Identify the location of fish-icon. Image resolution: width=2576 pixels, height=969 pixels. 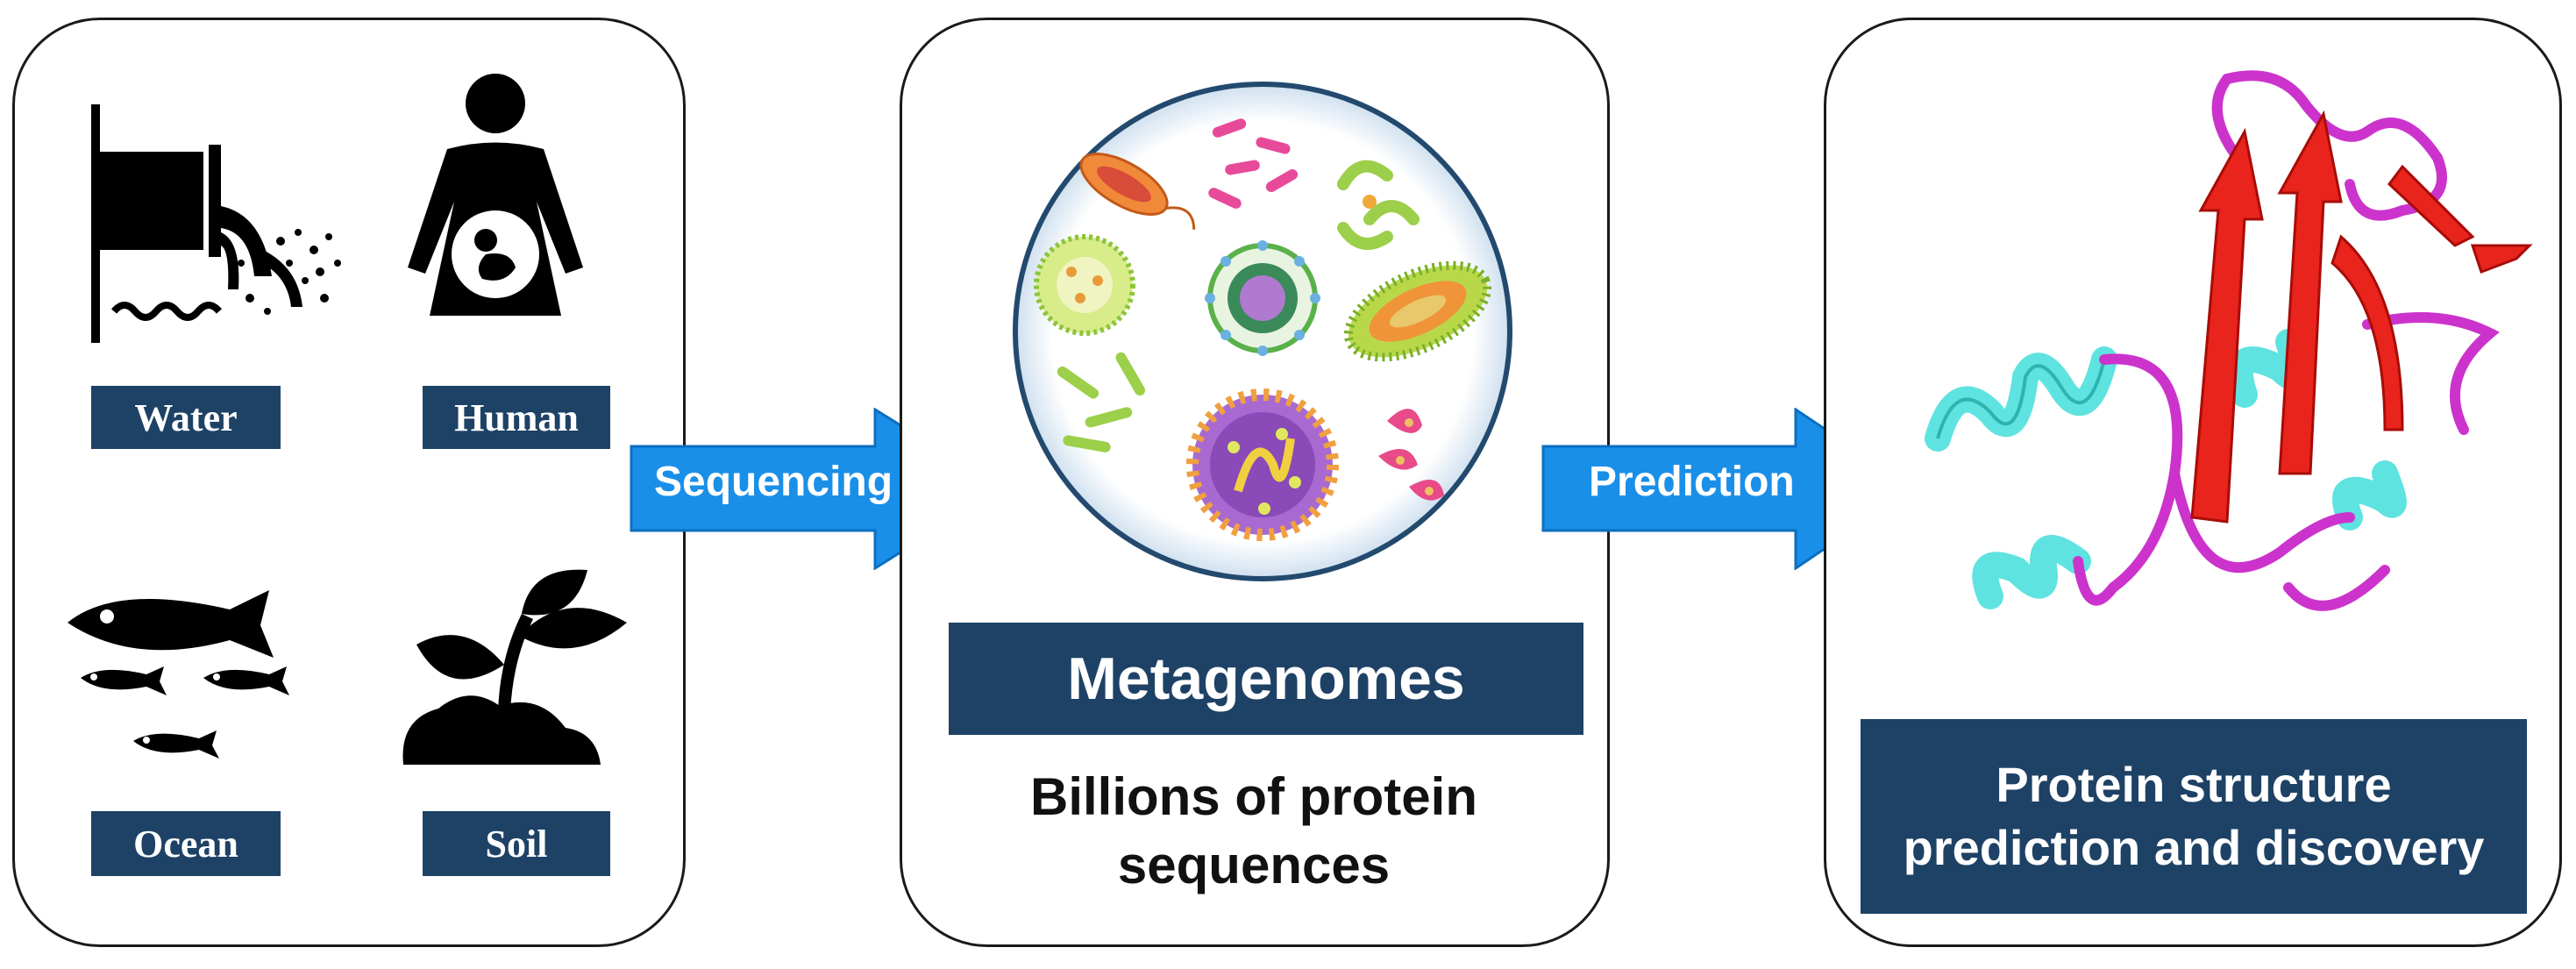
(178, 674).